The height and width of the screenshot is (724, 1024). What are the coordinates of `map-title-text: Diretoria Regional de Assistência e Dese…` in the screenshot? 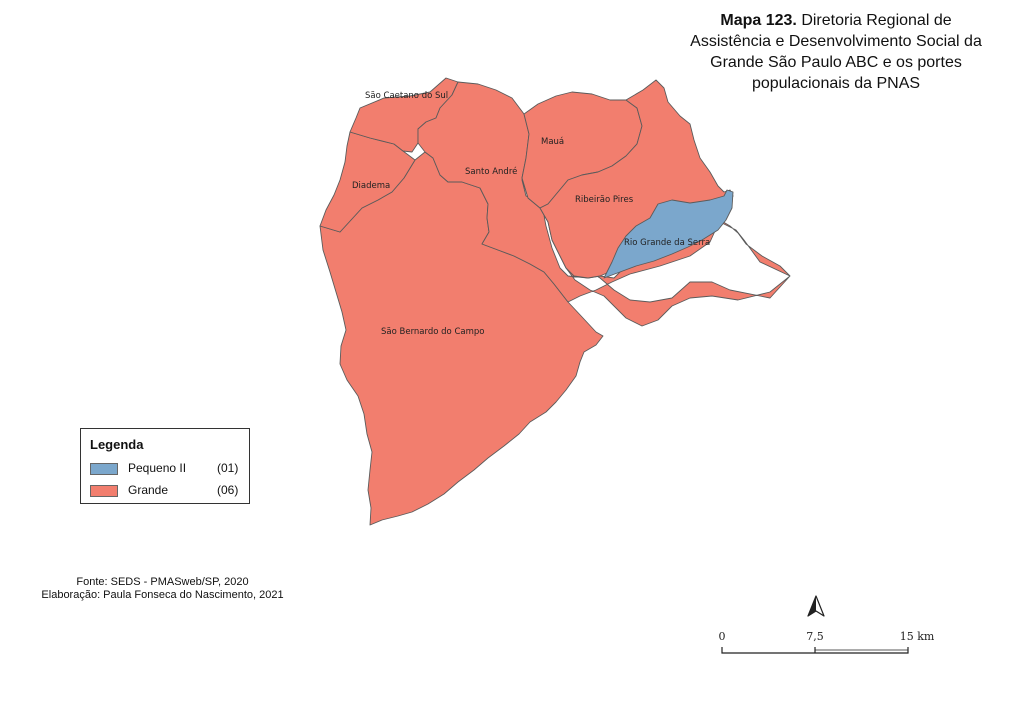 It's located at (836, 52).